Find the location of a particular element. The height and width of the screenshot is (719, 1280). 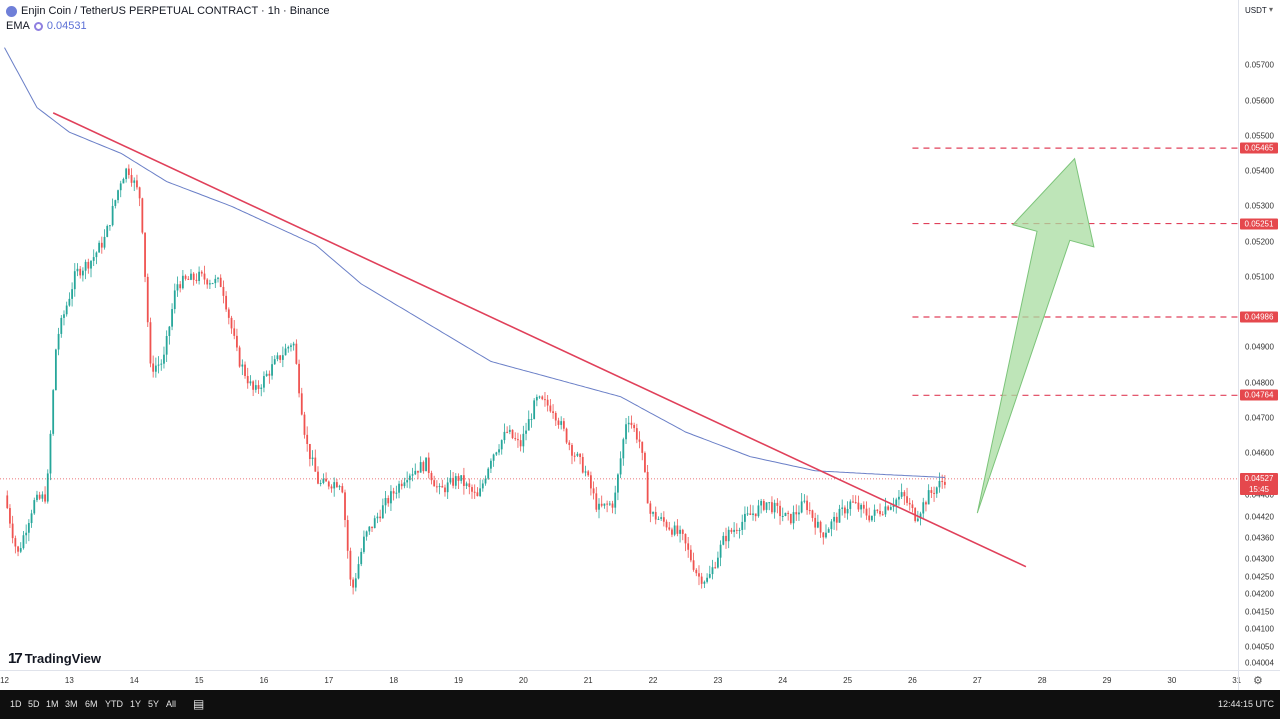

price-tick-label: 0.04100 is located at coordinates (1259, 629).